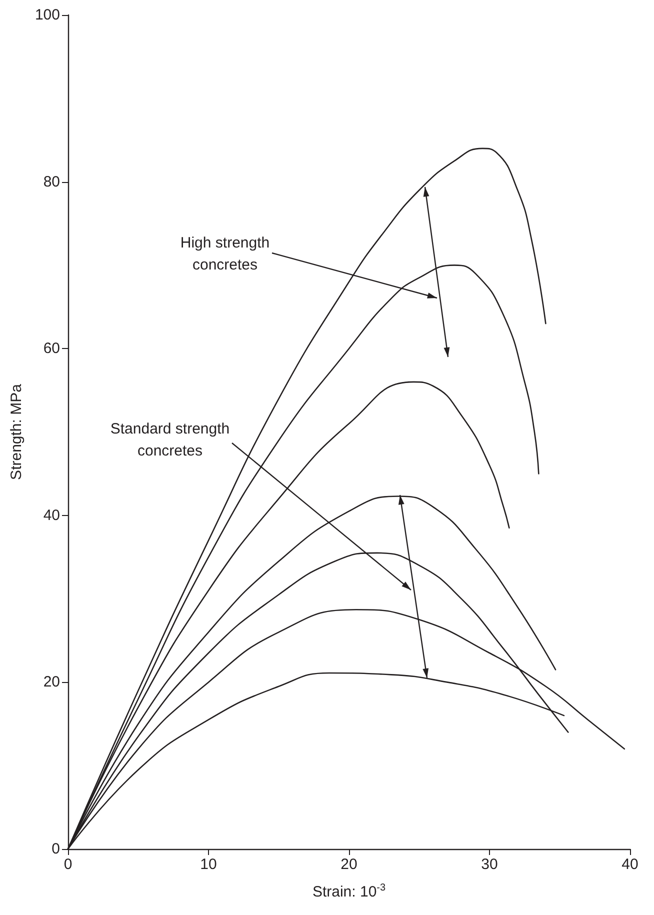  Describe the element at coordinates (51, 515) in the screenshot. I see `y-tick-label: 40` at that location.